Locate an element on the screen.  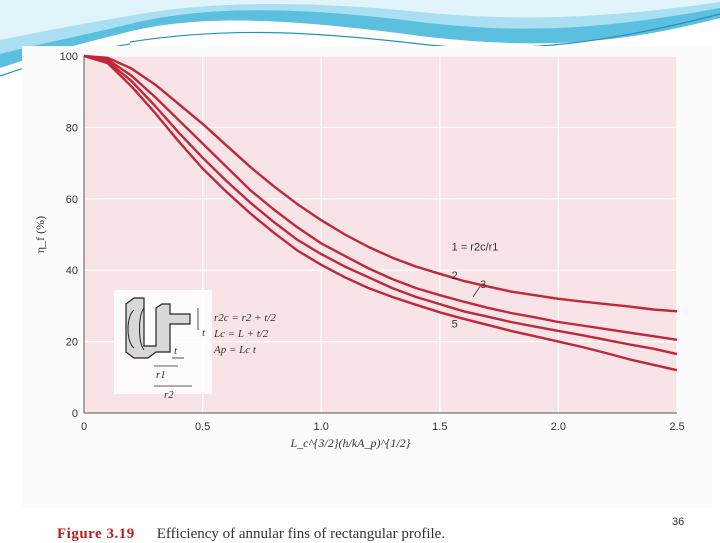
top-wave-light is located at coordinates (360, 20).